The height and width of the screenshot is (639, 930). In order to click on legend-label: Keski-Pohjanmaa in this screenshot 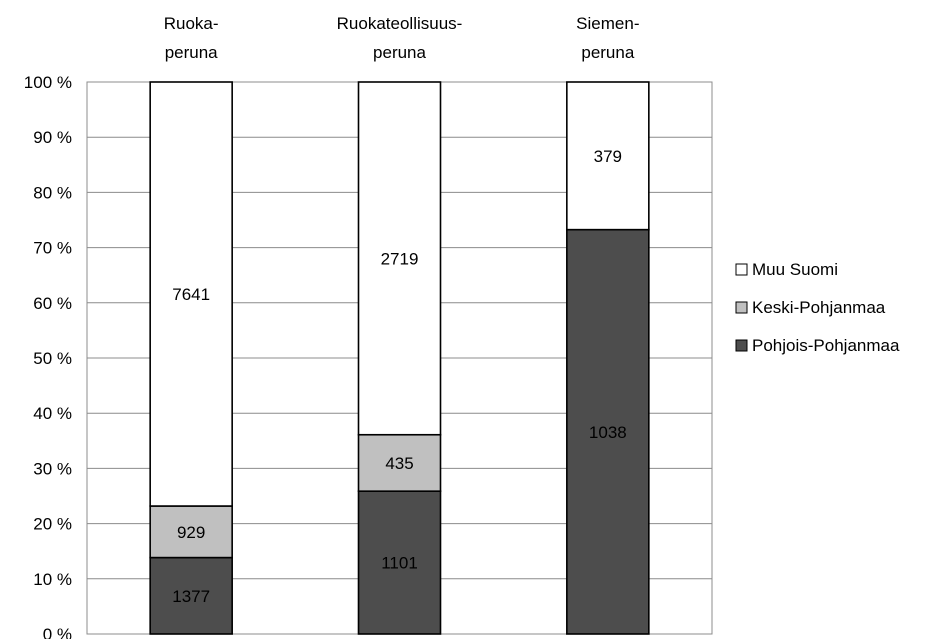, I will do `click(819, 307)`.